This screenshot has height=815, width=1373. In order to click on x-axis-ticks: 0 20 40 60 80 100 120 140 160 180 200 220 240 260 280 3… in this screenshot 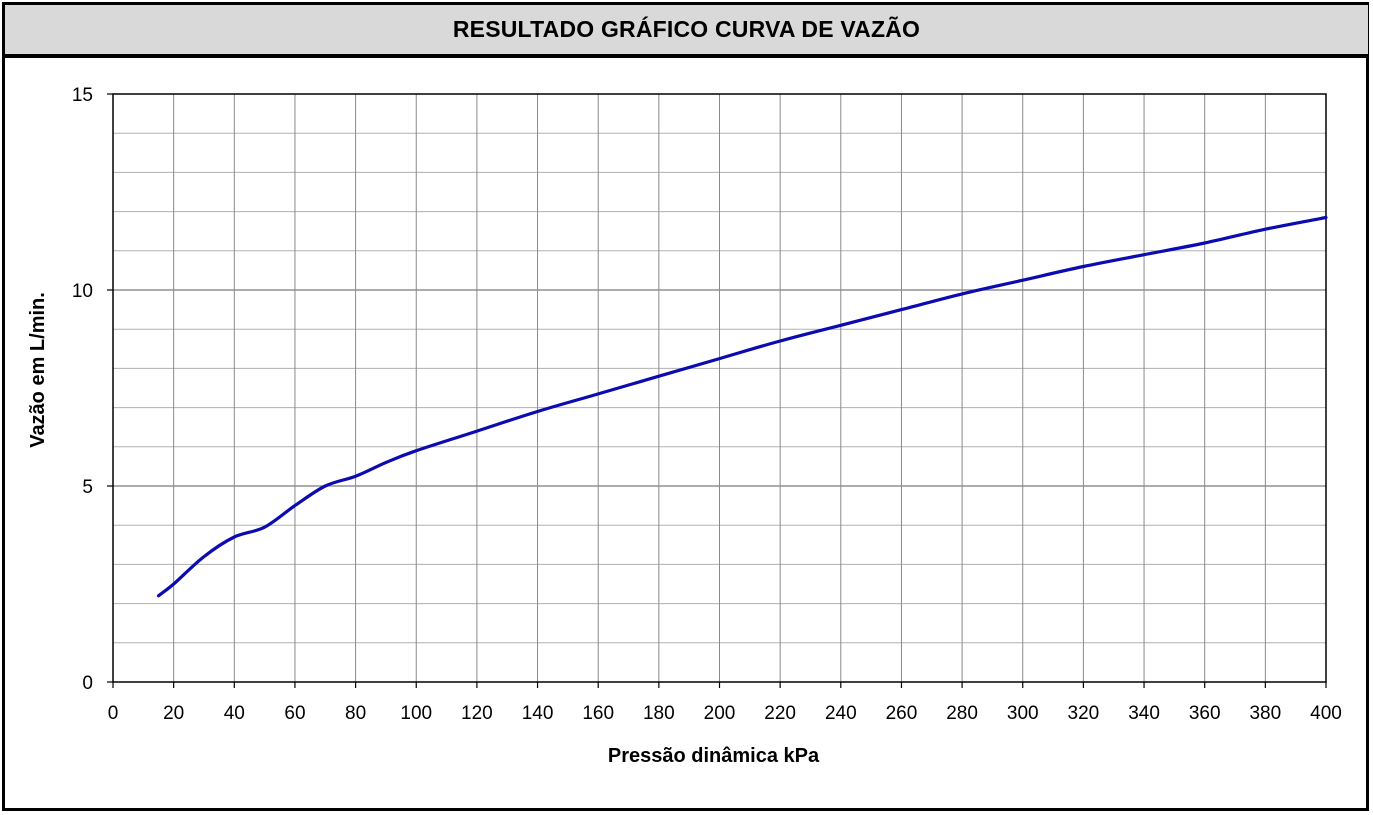, I will do `click(725, 703)`.